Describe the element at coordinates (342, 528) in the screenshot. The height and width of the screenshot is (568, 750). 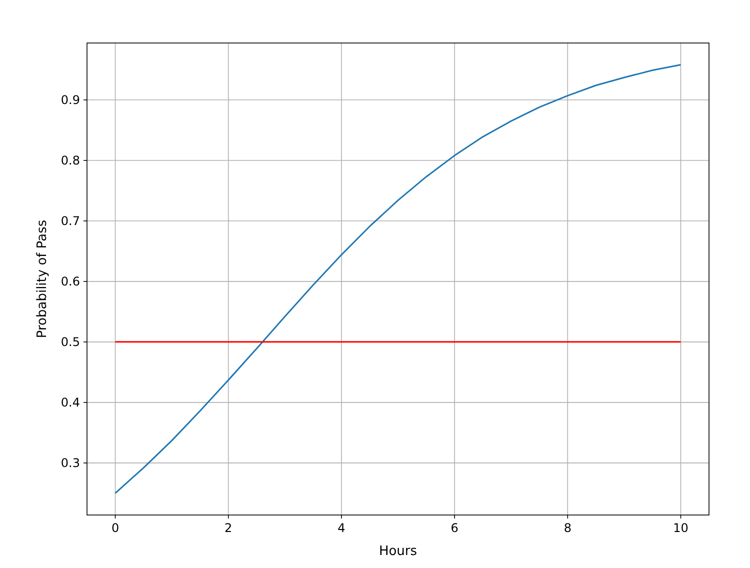
I see `x-tick-label: 4` at that location.